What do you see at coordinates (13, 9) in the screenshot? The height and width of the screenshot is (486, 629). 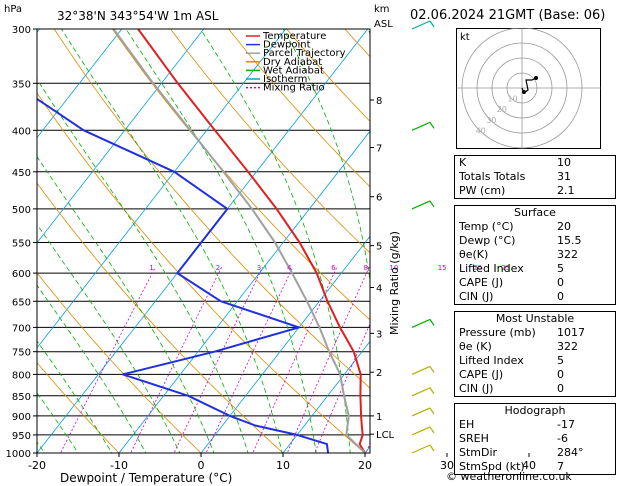 I see `pressure-unit: hPa` at bounding box center [13, 9].